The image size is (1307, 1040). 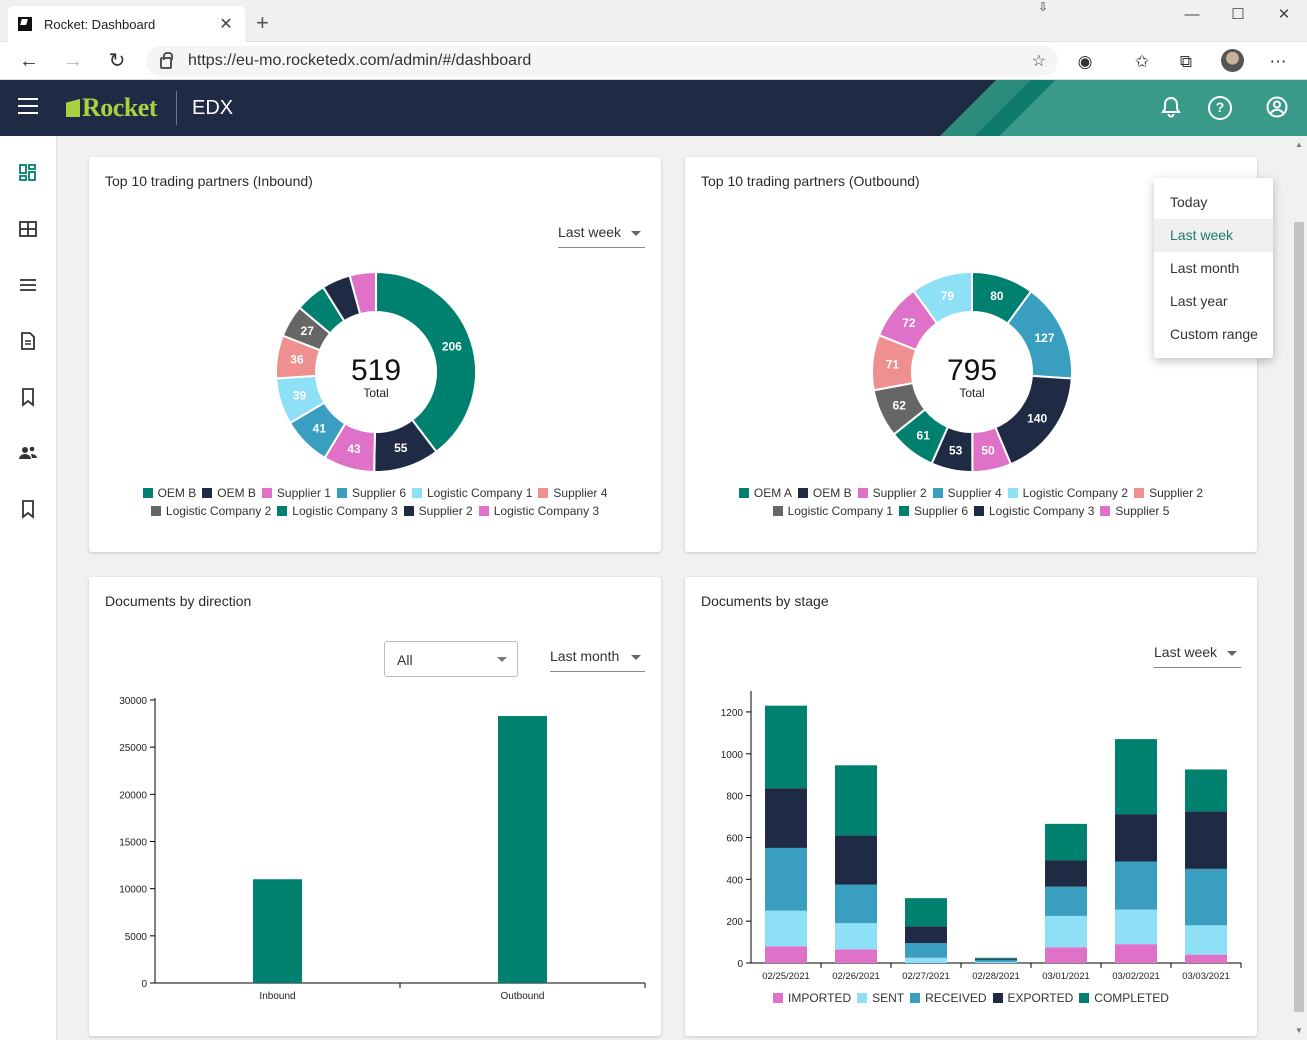 What do you see at coordinates (445, 511) in the screenshot?
I see `legend-label: Supplier 2` at bounding box center [445, 511].